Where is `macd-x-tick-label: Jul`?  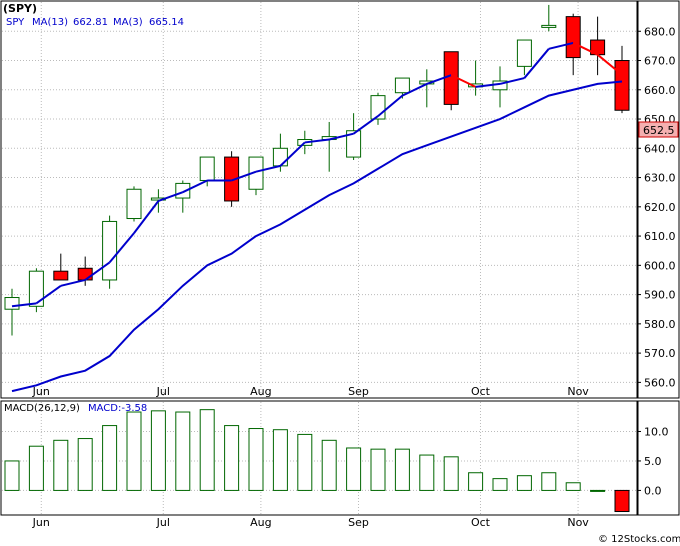 macd-x-tick-label: Jul is located at coordinates (163, 522).